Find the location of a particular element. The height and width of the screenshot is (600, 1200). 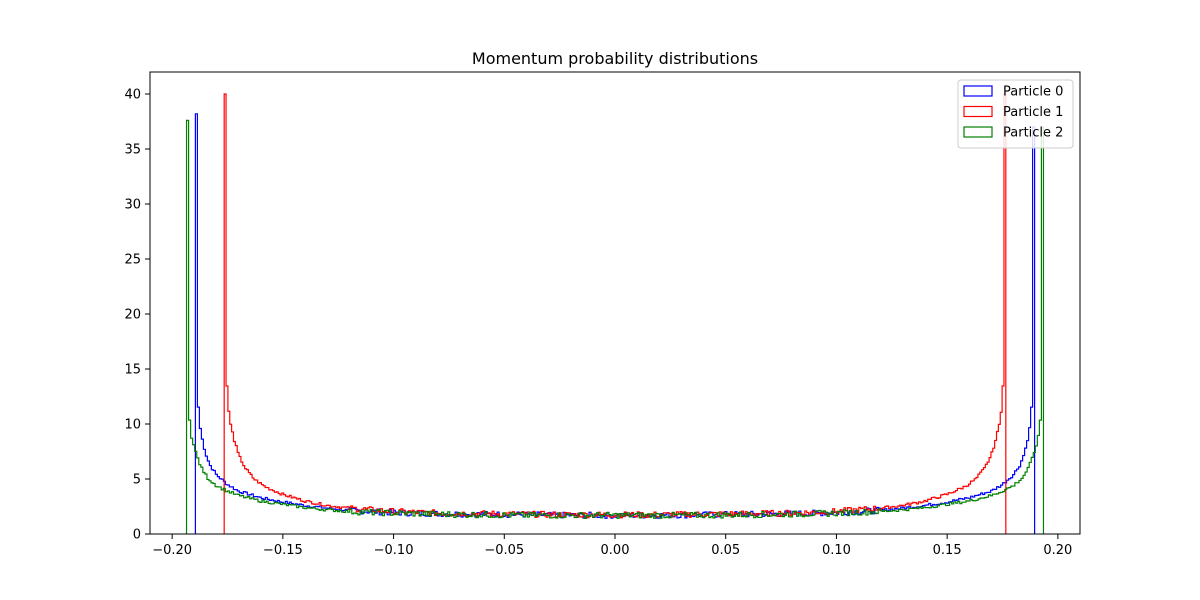

y-tick-label: 25 is located at coordinates (132, 260).